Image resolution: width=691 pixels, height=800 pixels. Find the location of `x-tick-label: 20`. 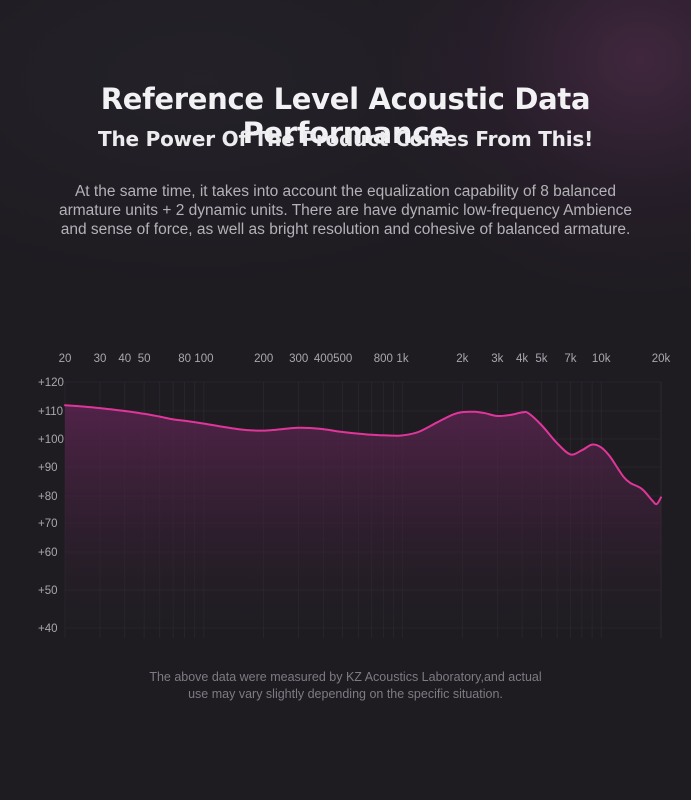

x-tick-label: 20 is located at coordinates (65, 359).